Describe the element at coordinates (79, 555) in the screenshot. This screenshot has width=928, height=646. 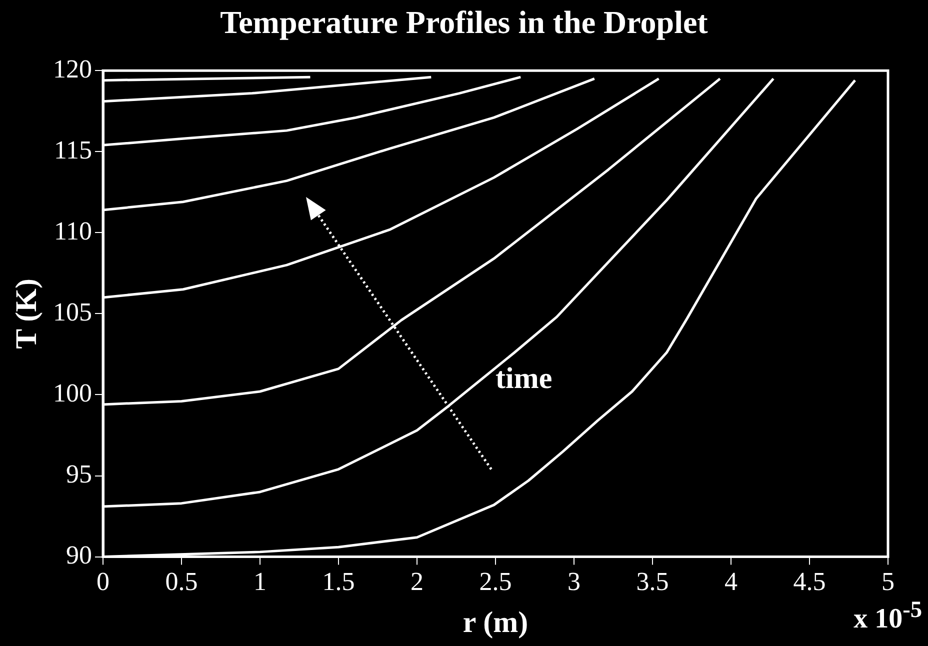
I see `y-tick-label: 90` at that location.